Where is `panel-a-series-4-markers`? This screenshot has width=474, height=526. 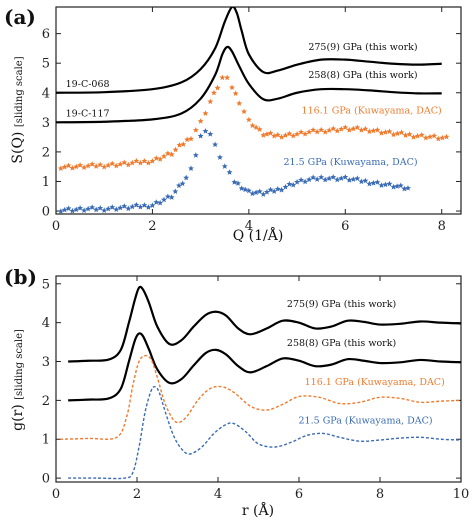 panel-a-series-4-markers is located at coordinates (234, 171).